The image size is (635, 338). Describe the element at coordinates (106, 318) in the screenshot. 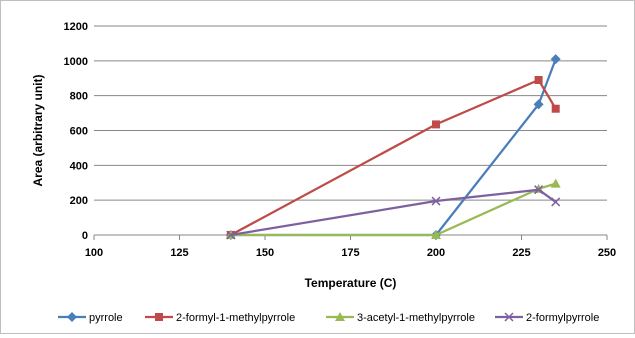

I see `legend-label-1: pyrrole` at that location.